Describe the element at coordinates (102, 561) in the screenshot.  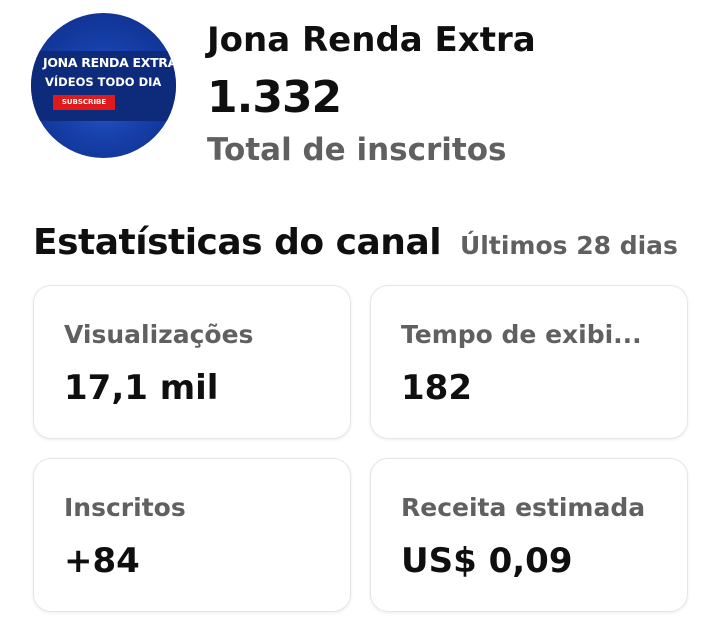
I see `stat-value: +84` at that location.